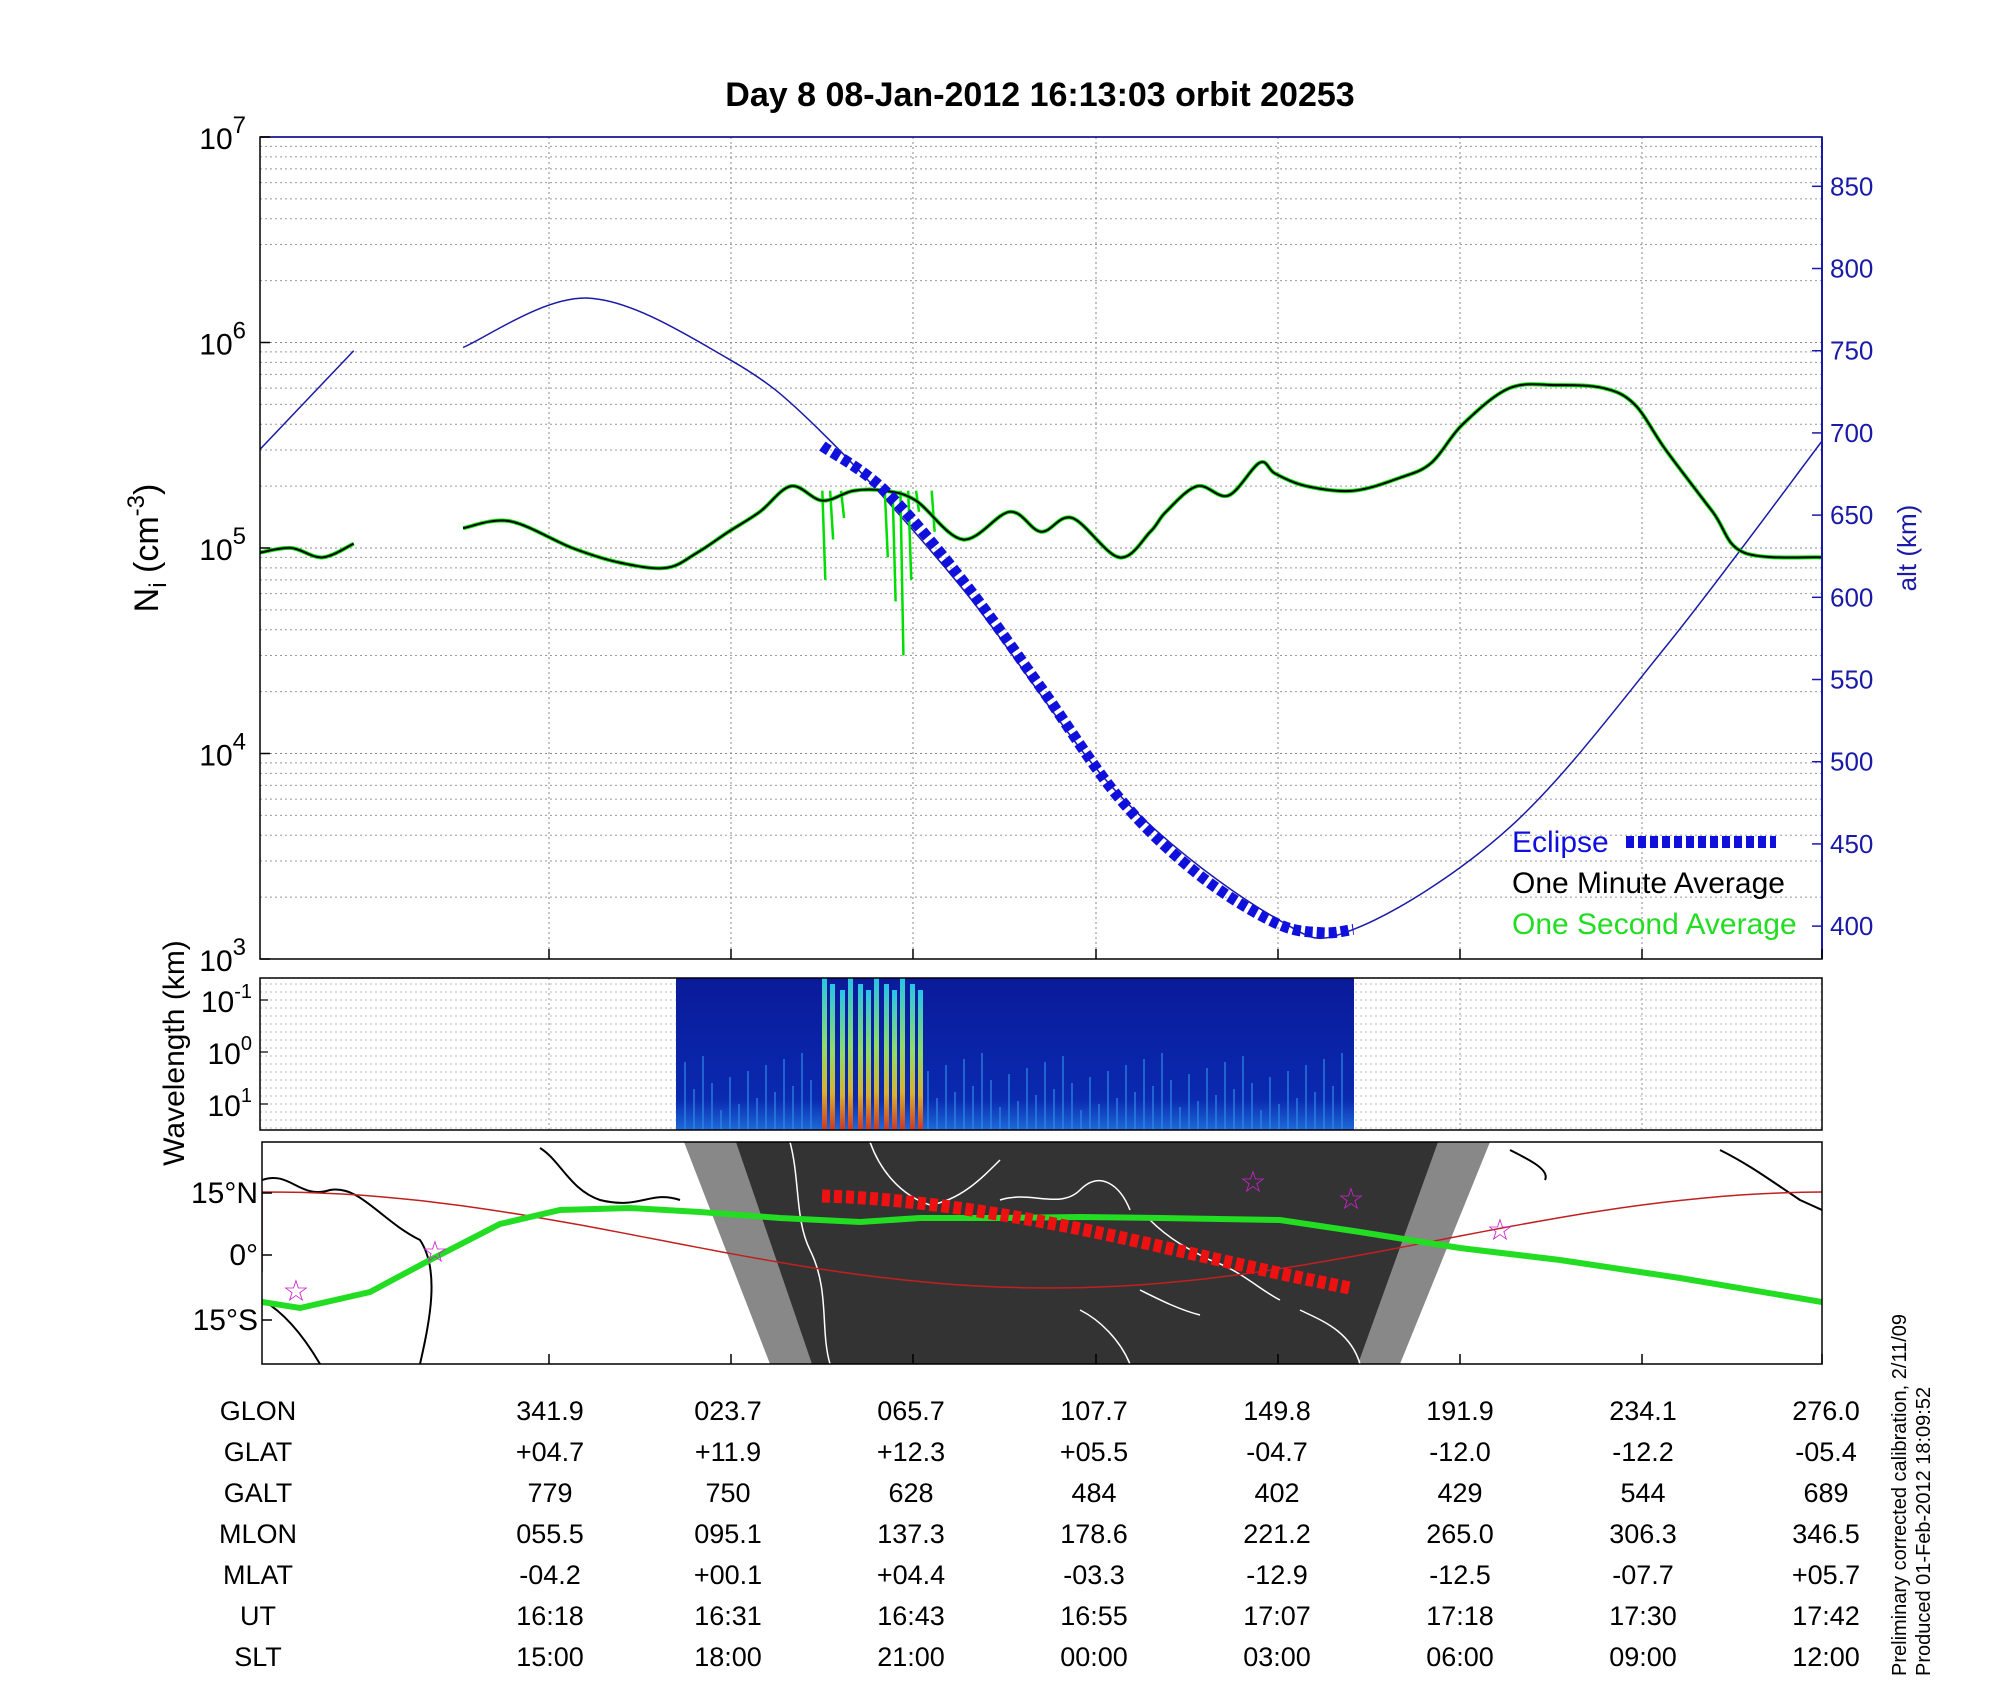 The height and width of the screenshot is (1700, 2000). Describe the element at coordinates (1276, 1493) in the screenshot. I see `table-cell: 402` at that location.